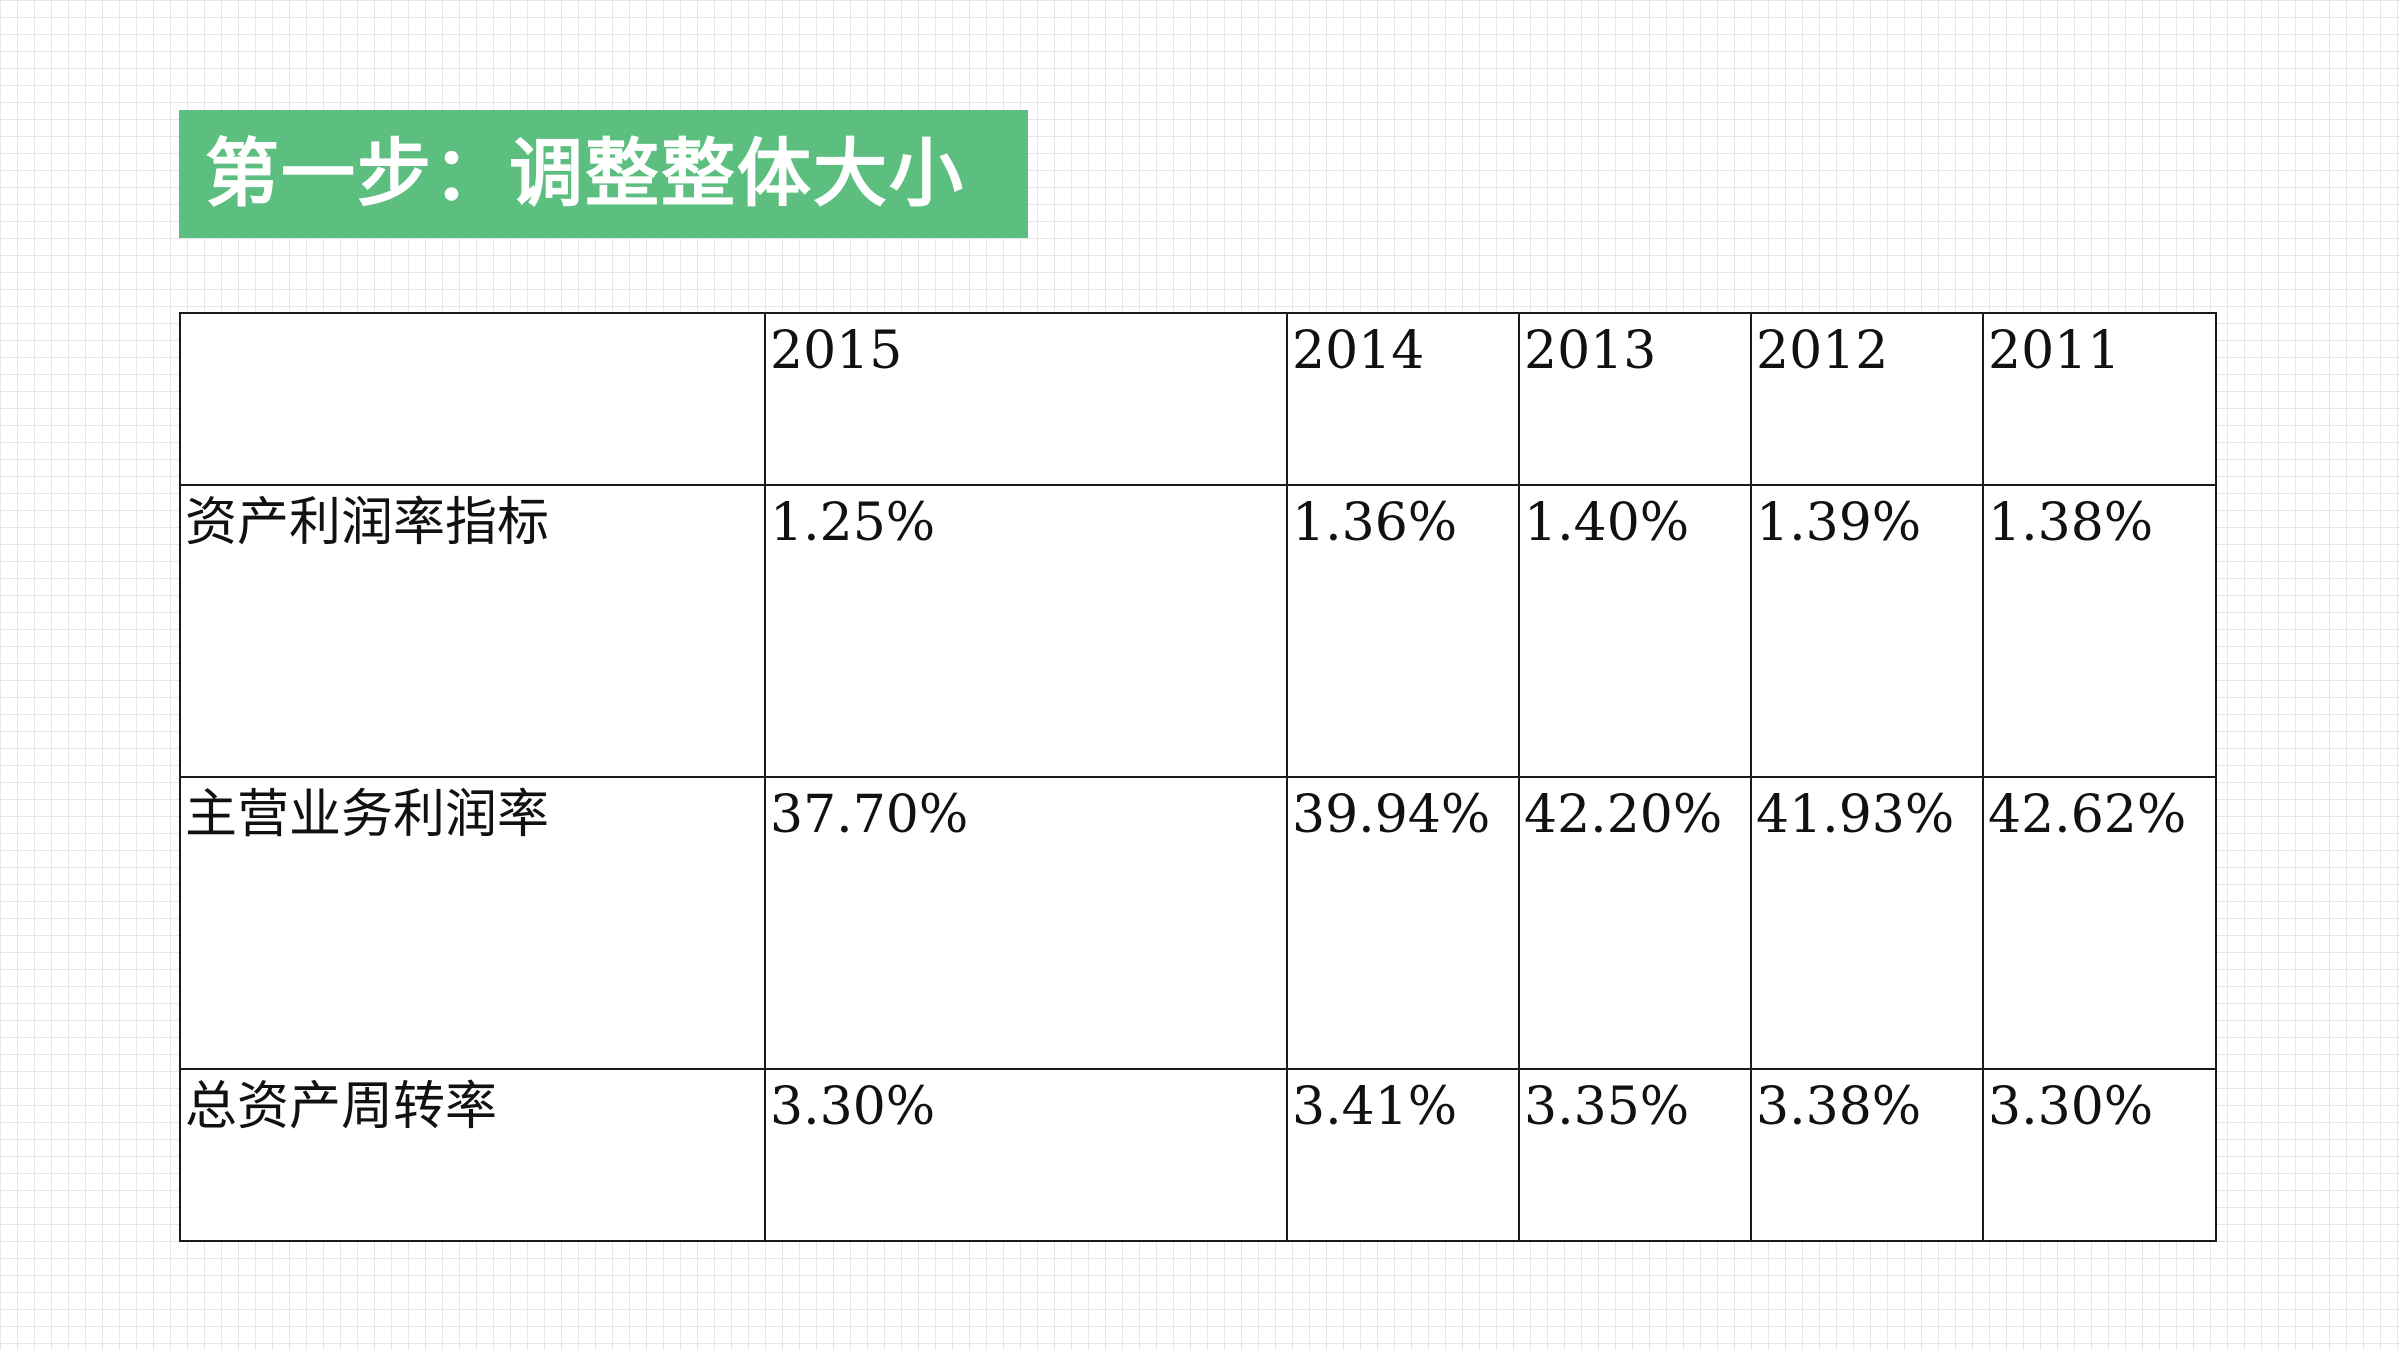 The width and height of the screenshot is (2400, 1350). What do you see at coordinates (472, 1155) in the screenshot?
I see `row-label: 总资产周转率` at bounding box center [472, 1155].